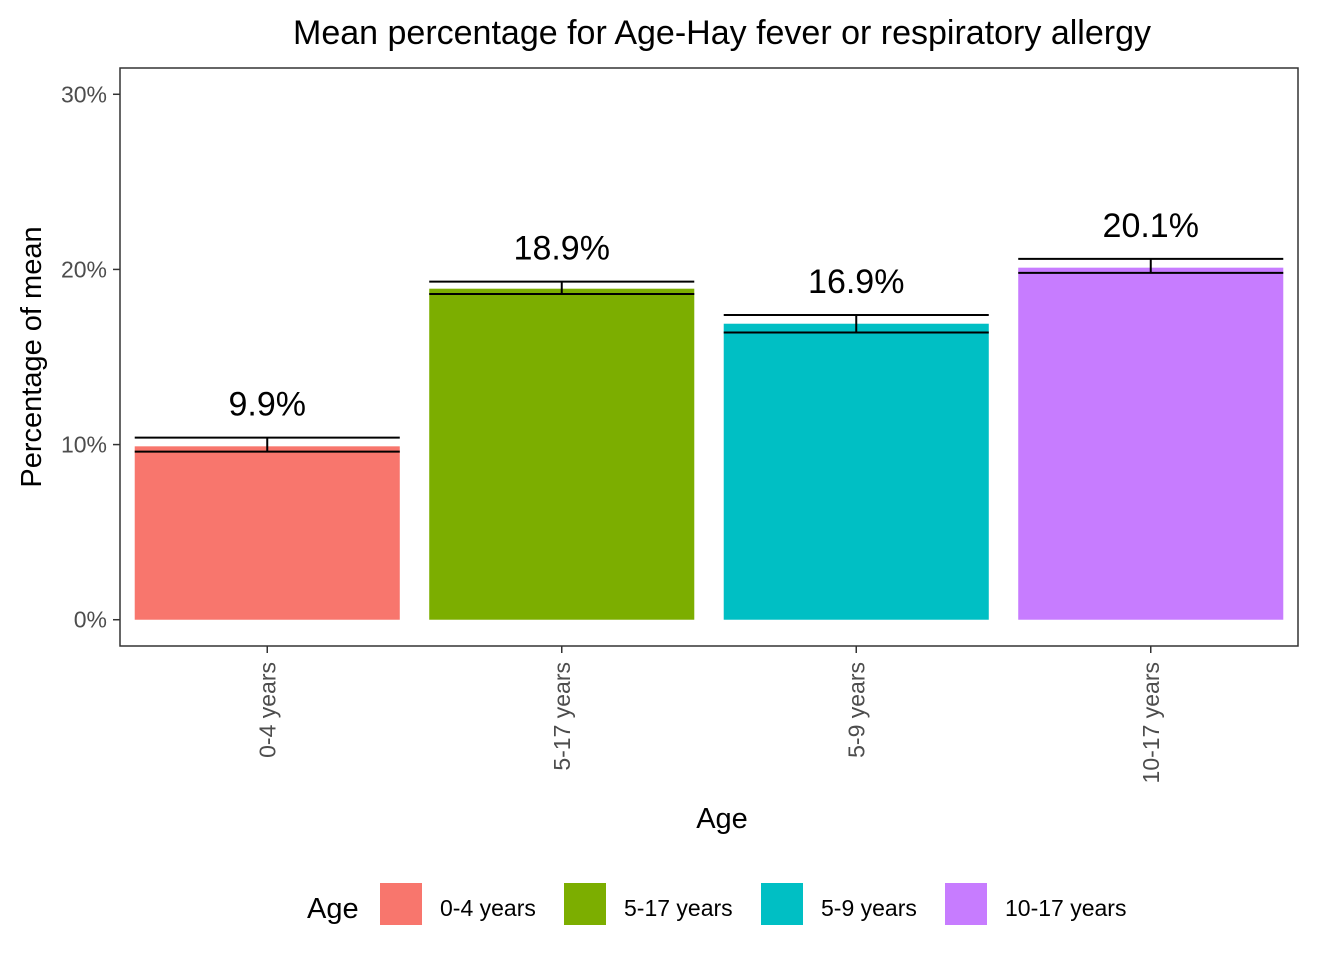  Describe the element at coordinates (1151, 226) in the screenshot. I see `data-label-4: 20.1%` at that location.